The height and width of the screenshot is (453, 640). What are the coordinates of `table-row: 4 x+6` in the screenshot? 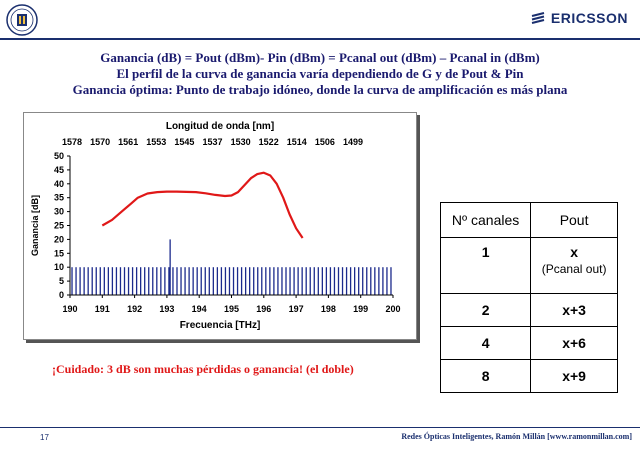 It's located at (528, 343).